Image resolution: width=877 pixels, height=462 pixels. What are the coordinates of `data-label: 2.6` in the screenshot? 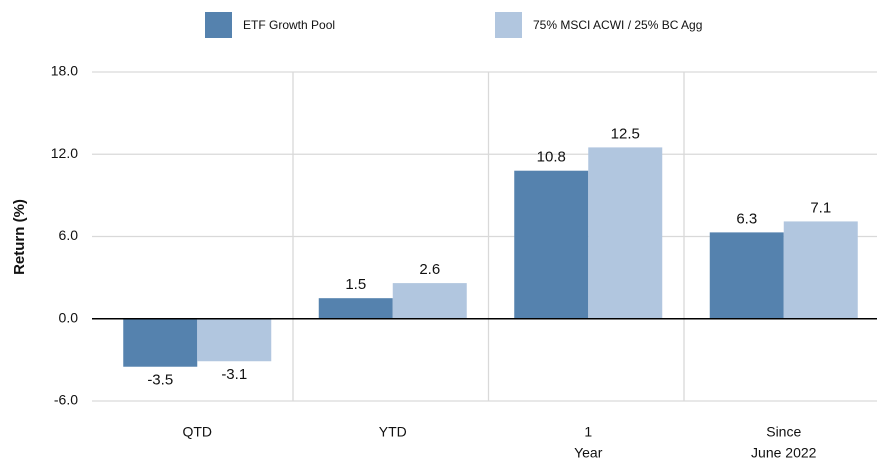 It's located at (429, 269).